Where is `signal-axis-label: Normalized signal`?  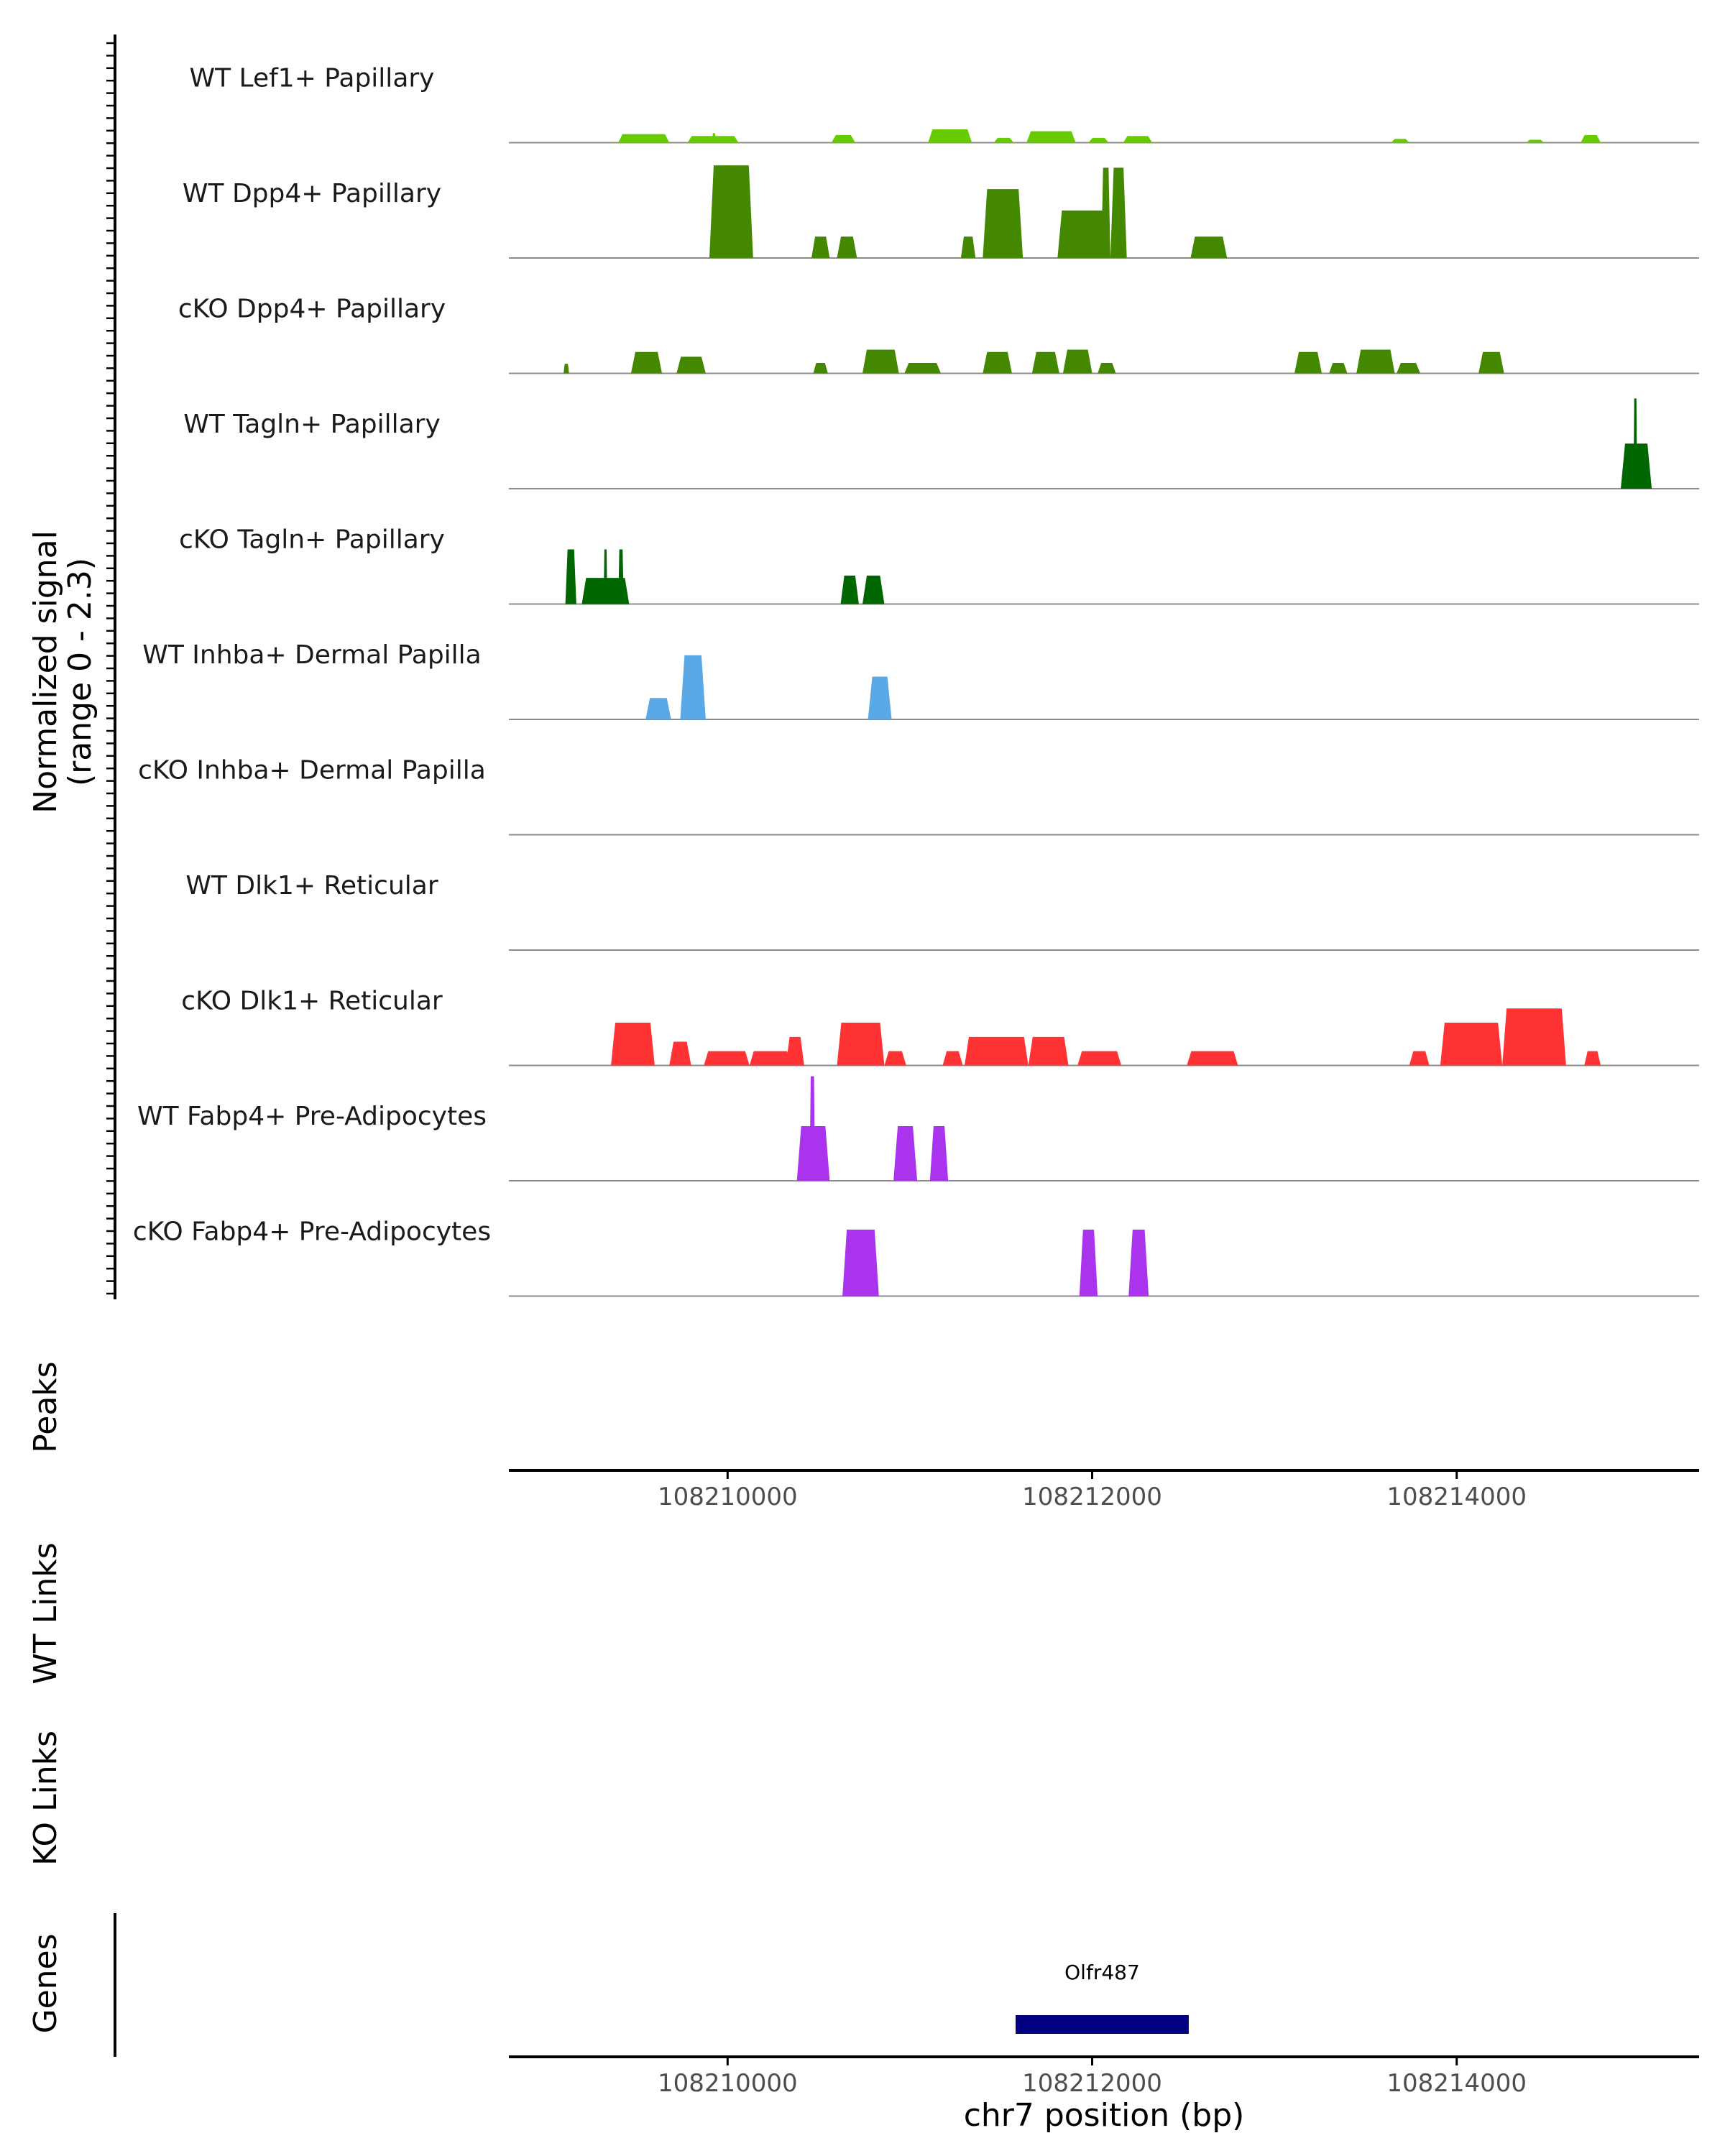
signal-axis-label: Normalized signal is located at coordinates (45, 672).